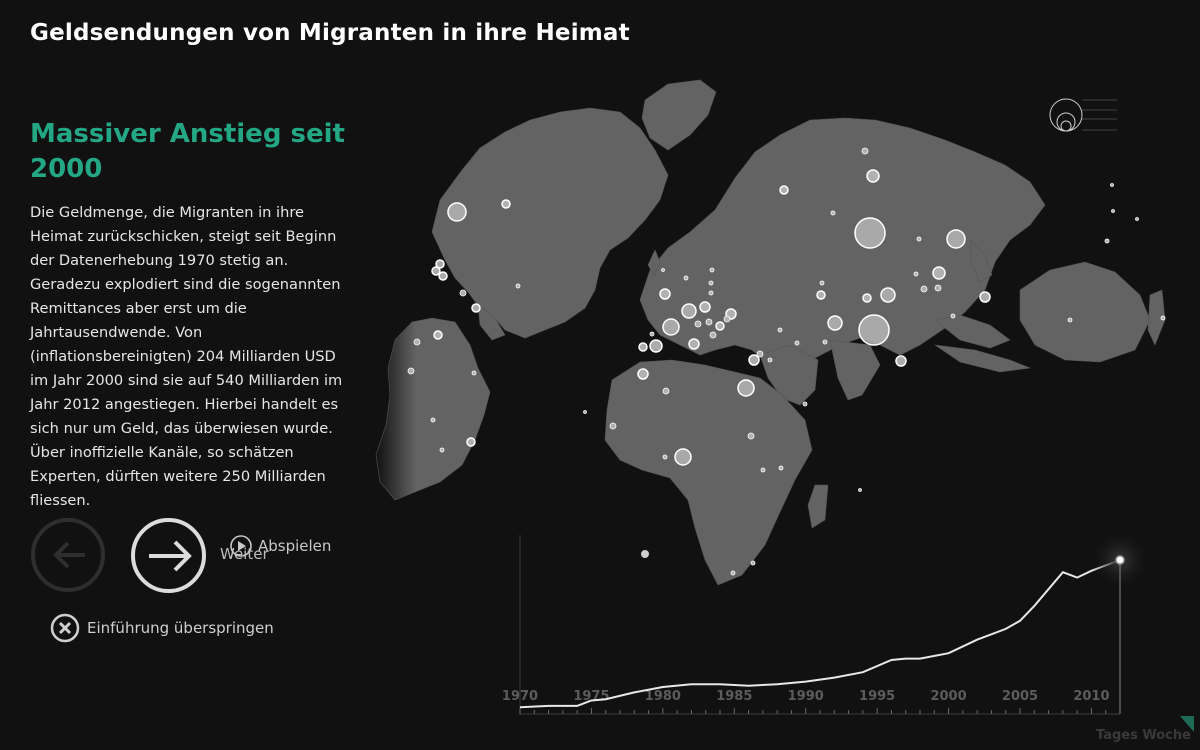 This screenshot has width=1200, height=750. Describe the element at coordinates (1120, 560) in the screenshot. I see `year-handle` at that location.